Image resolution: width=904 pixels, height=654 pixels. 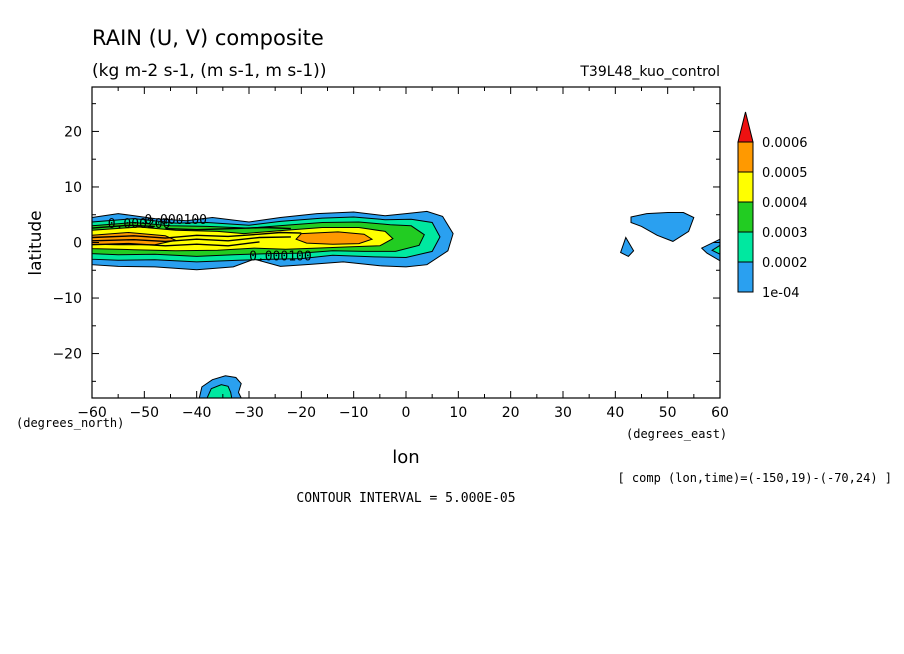 I want to click on colorbar-max-arrow, so click(x=745, y=127).